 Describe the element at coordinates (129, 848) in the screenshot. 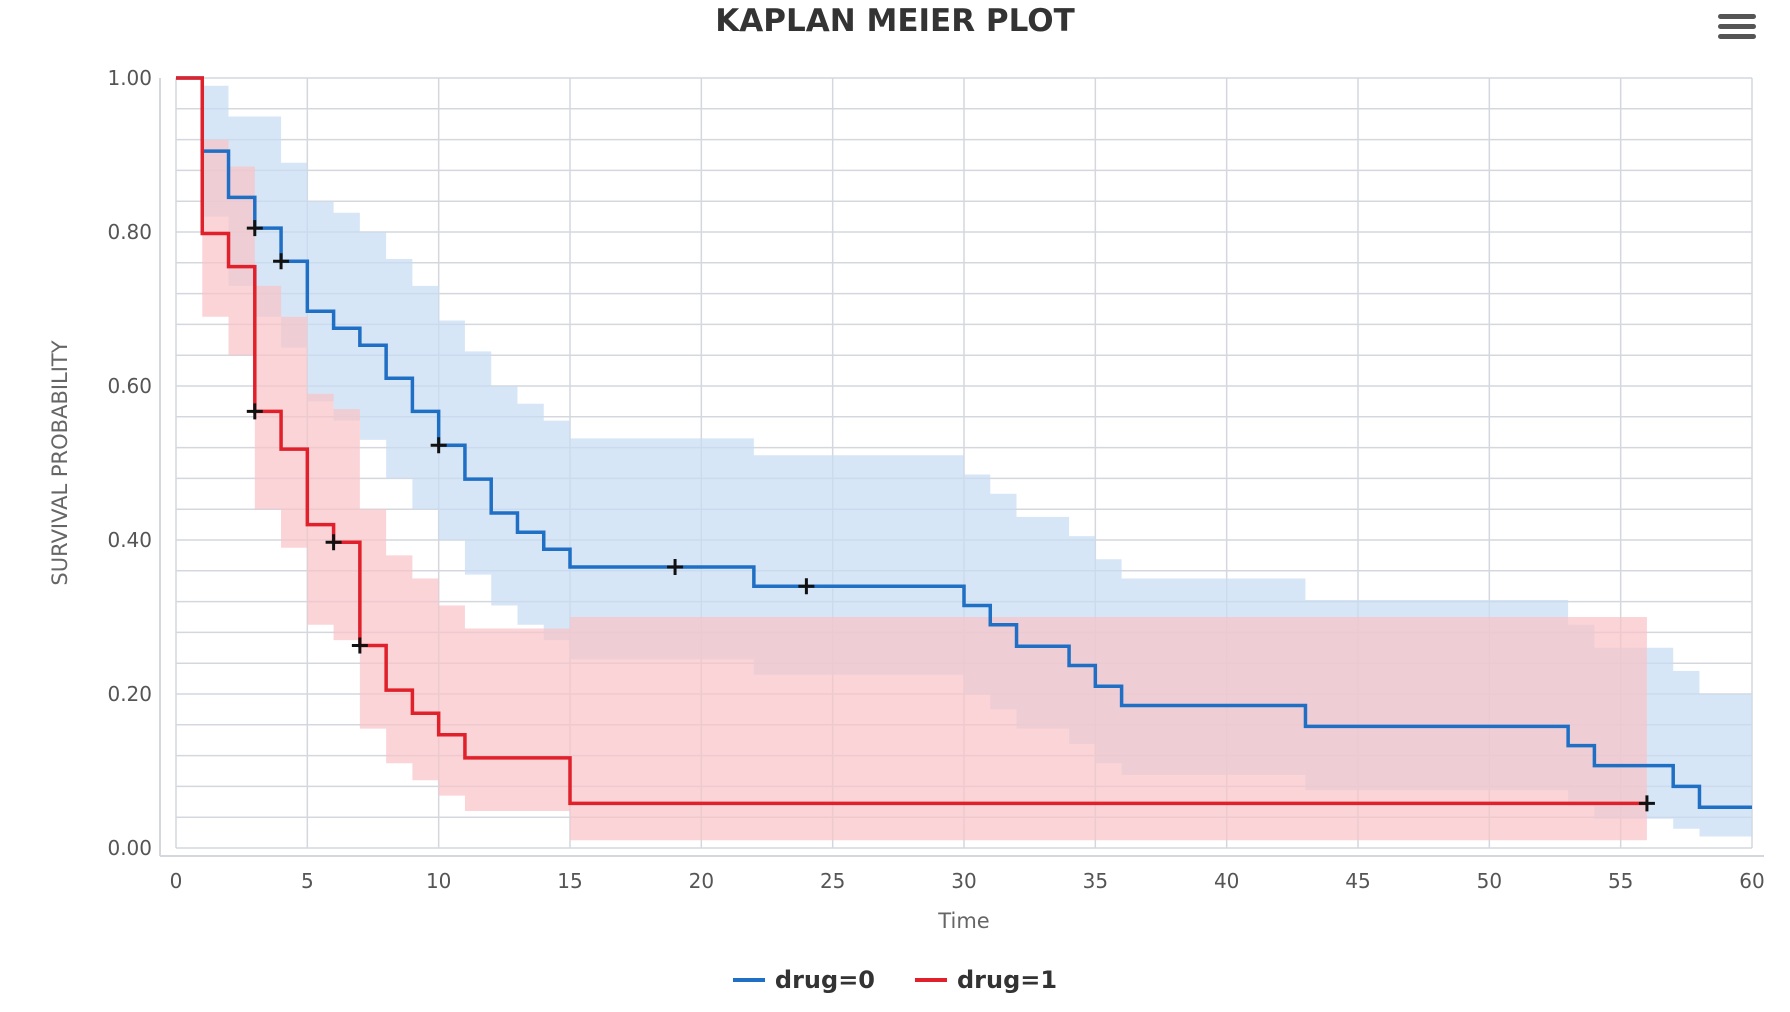

I see `y-tick-label: 0.00` at that location.